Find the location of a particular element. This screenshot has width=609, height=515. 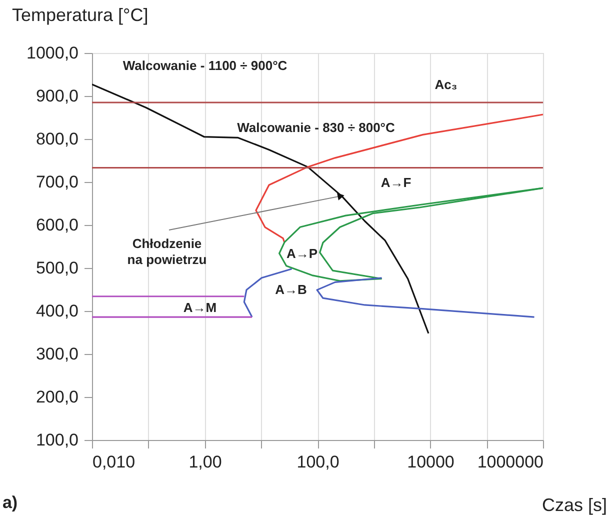

x-tick-label: 10000 is located at coordinates (430, 462).